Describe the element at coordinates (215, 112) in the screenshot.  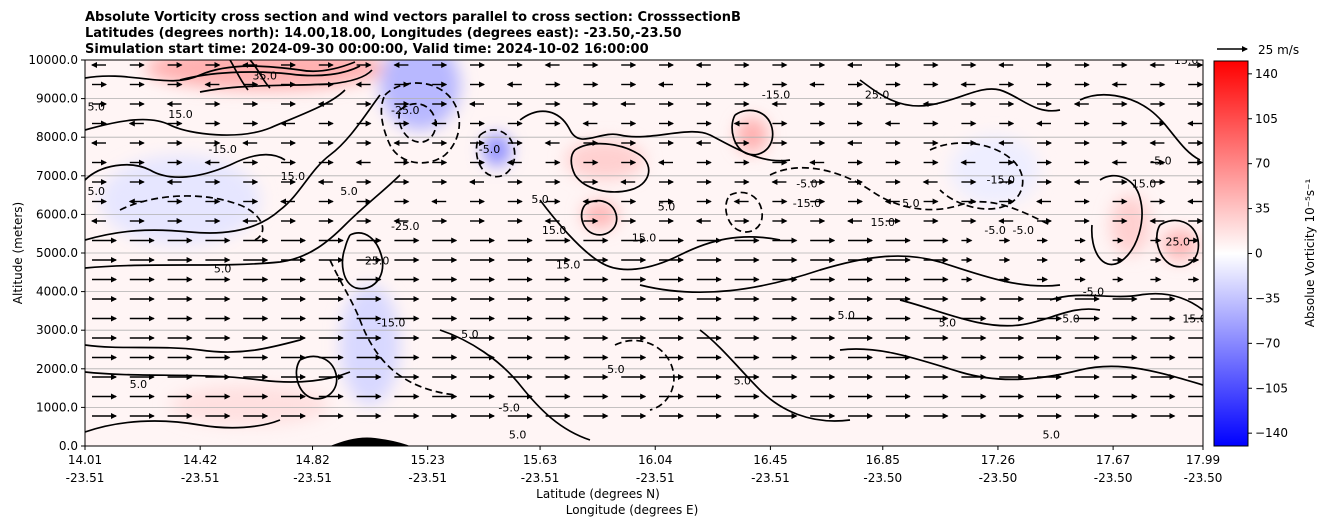
I see `contour-a` at that location.